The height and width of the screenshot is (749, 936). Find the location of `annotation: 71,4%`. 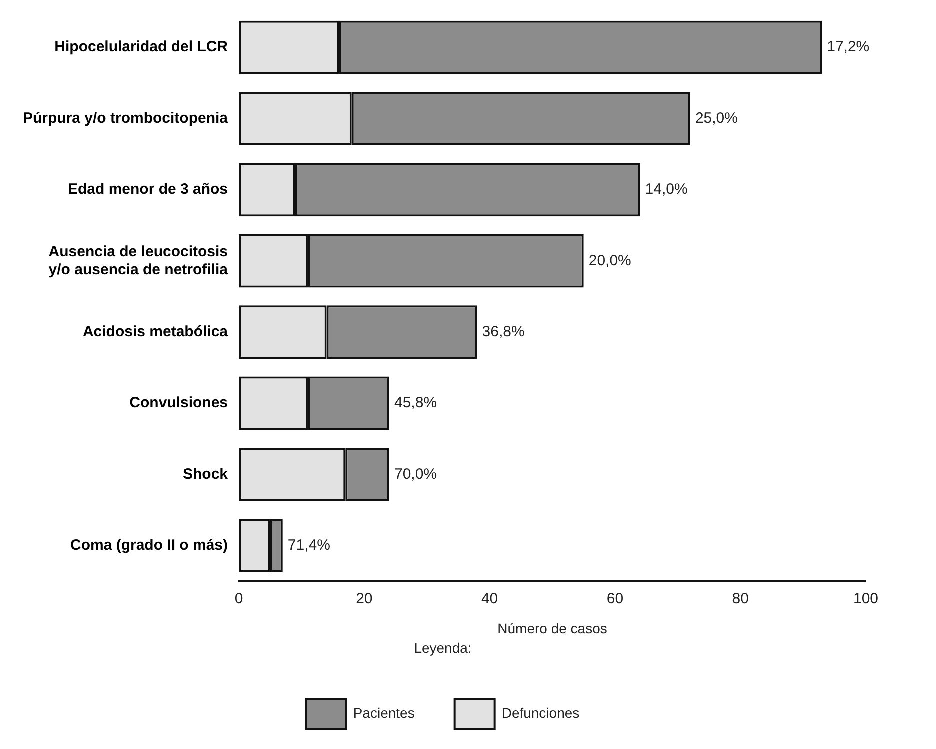

annotation: 71,4% is located at coordinates (309, 545).